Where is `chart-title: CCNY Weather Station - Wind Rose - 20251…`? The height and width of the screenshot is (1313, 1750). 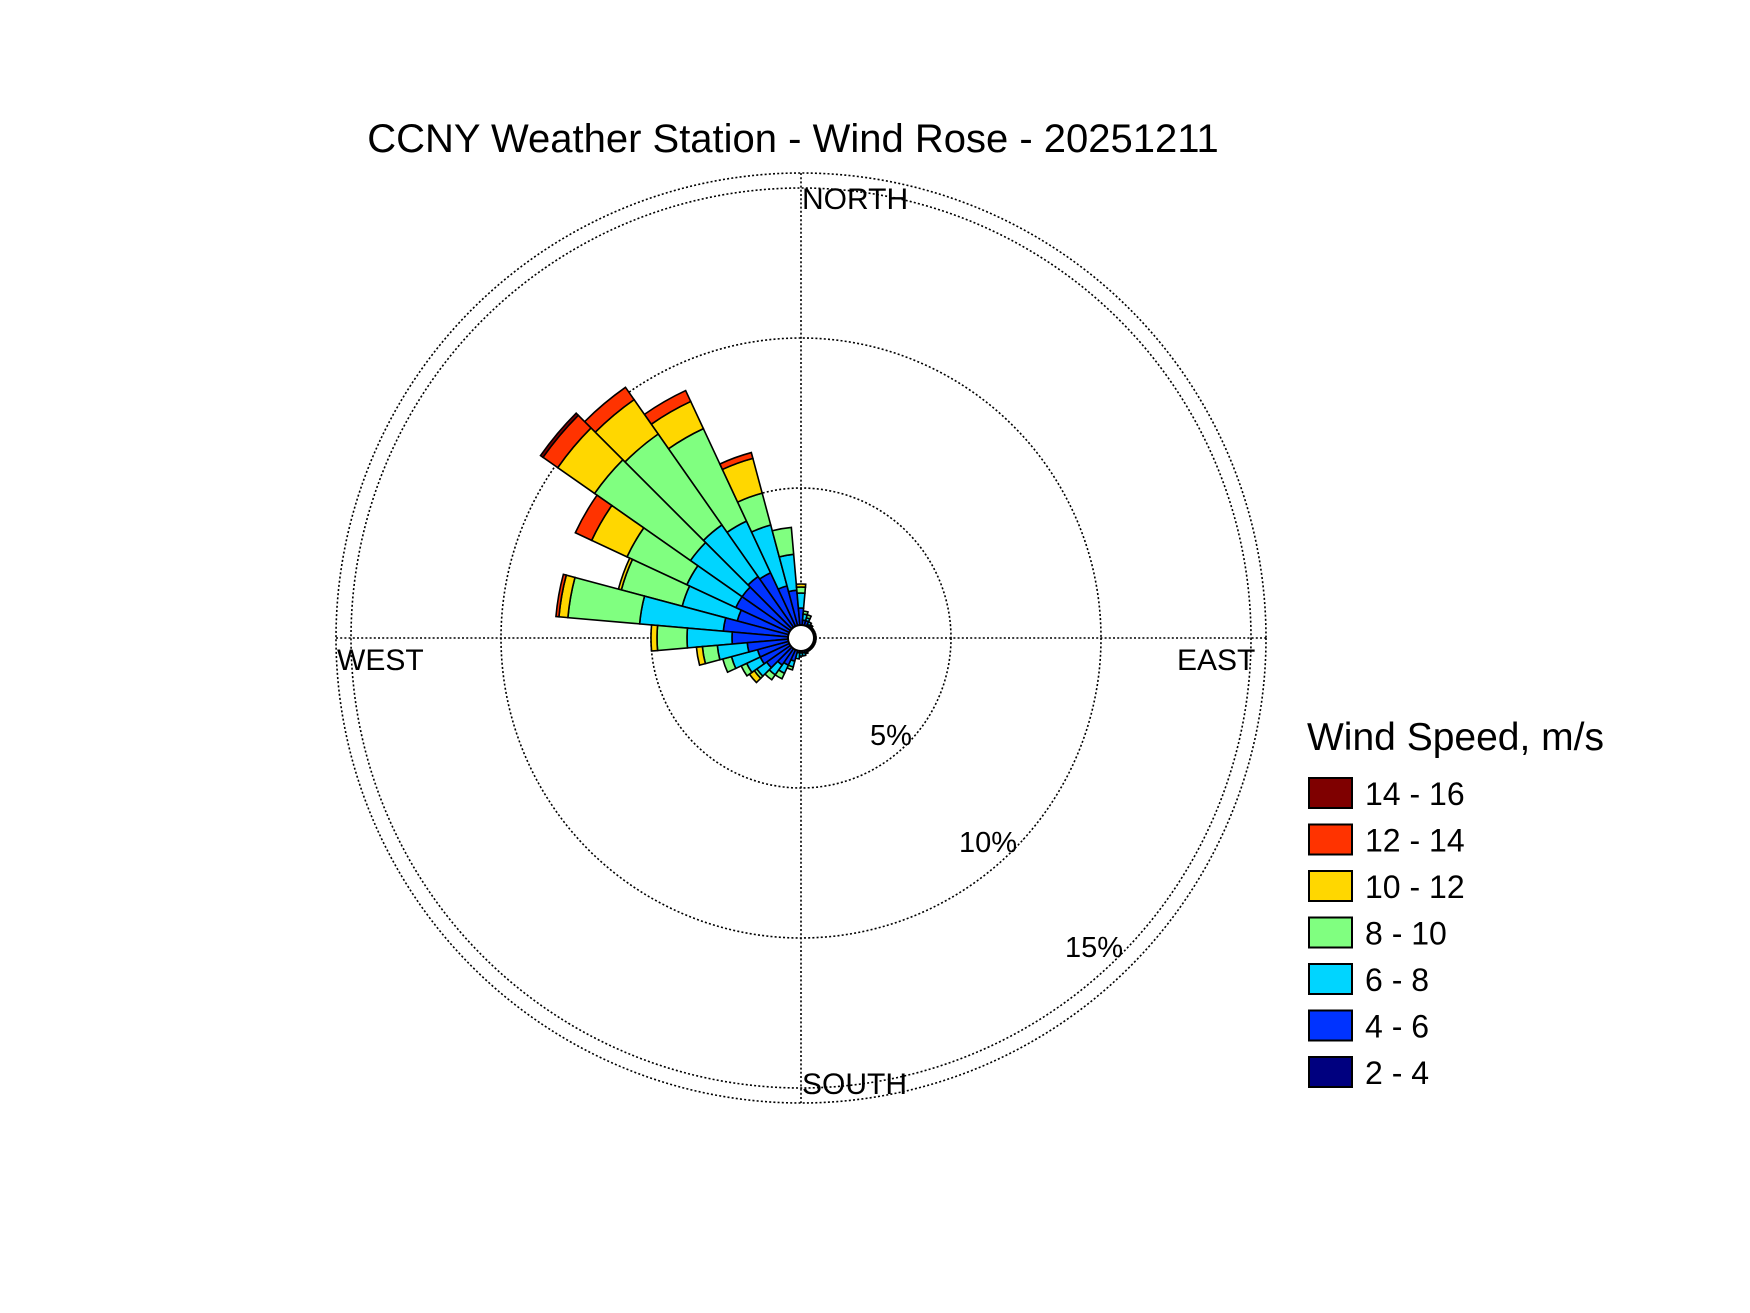 chart-title: CCNY Weather Station - Wind Rose - 20251… is located at coordinates (793, 139).